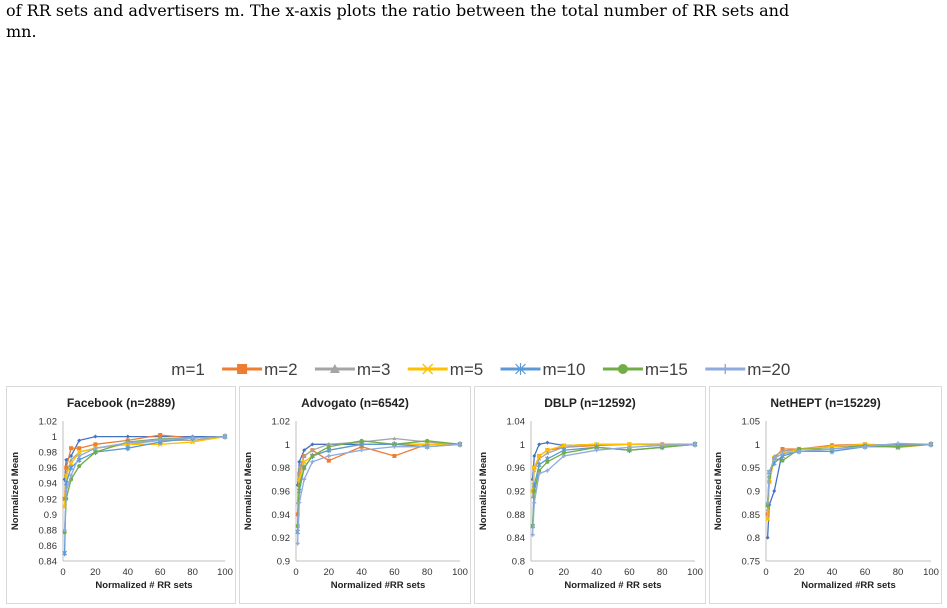 Image resolution: width=947 pixels, height=608 pixels. I want to click on y-tick-label: 0.84, so click(516, 538).